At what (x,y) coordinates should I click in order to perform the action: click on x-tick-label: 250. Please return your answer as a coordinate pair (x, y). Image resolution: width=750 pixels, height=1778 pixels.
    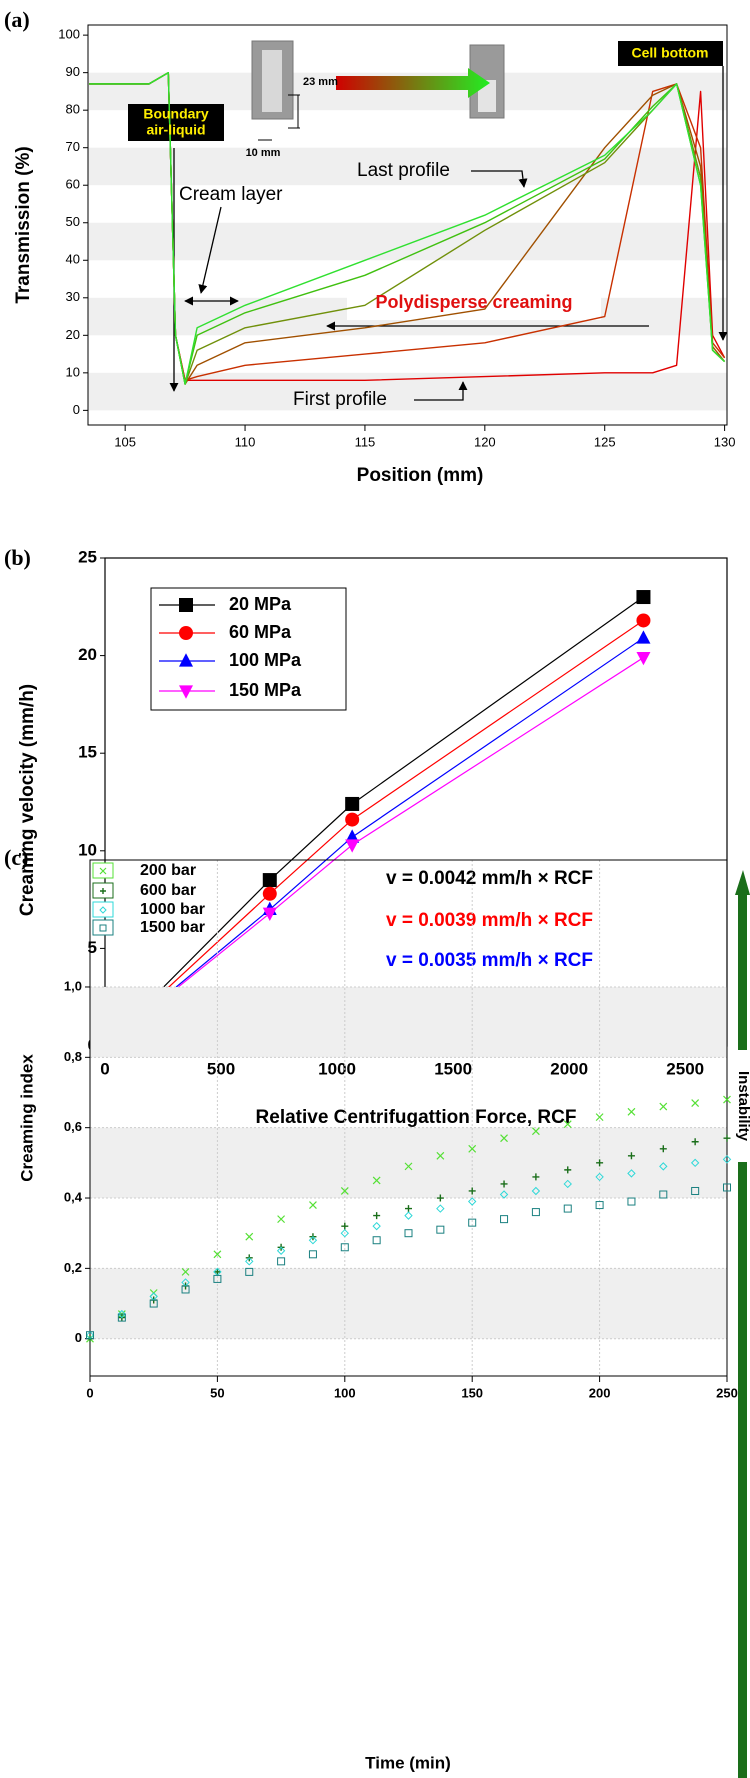
    Looking at the image, I should click on (727, 1392).